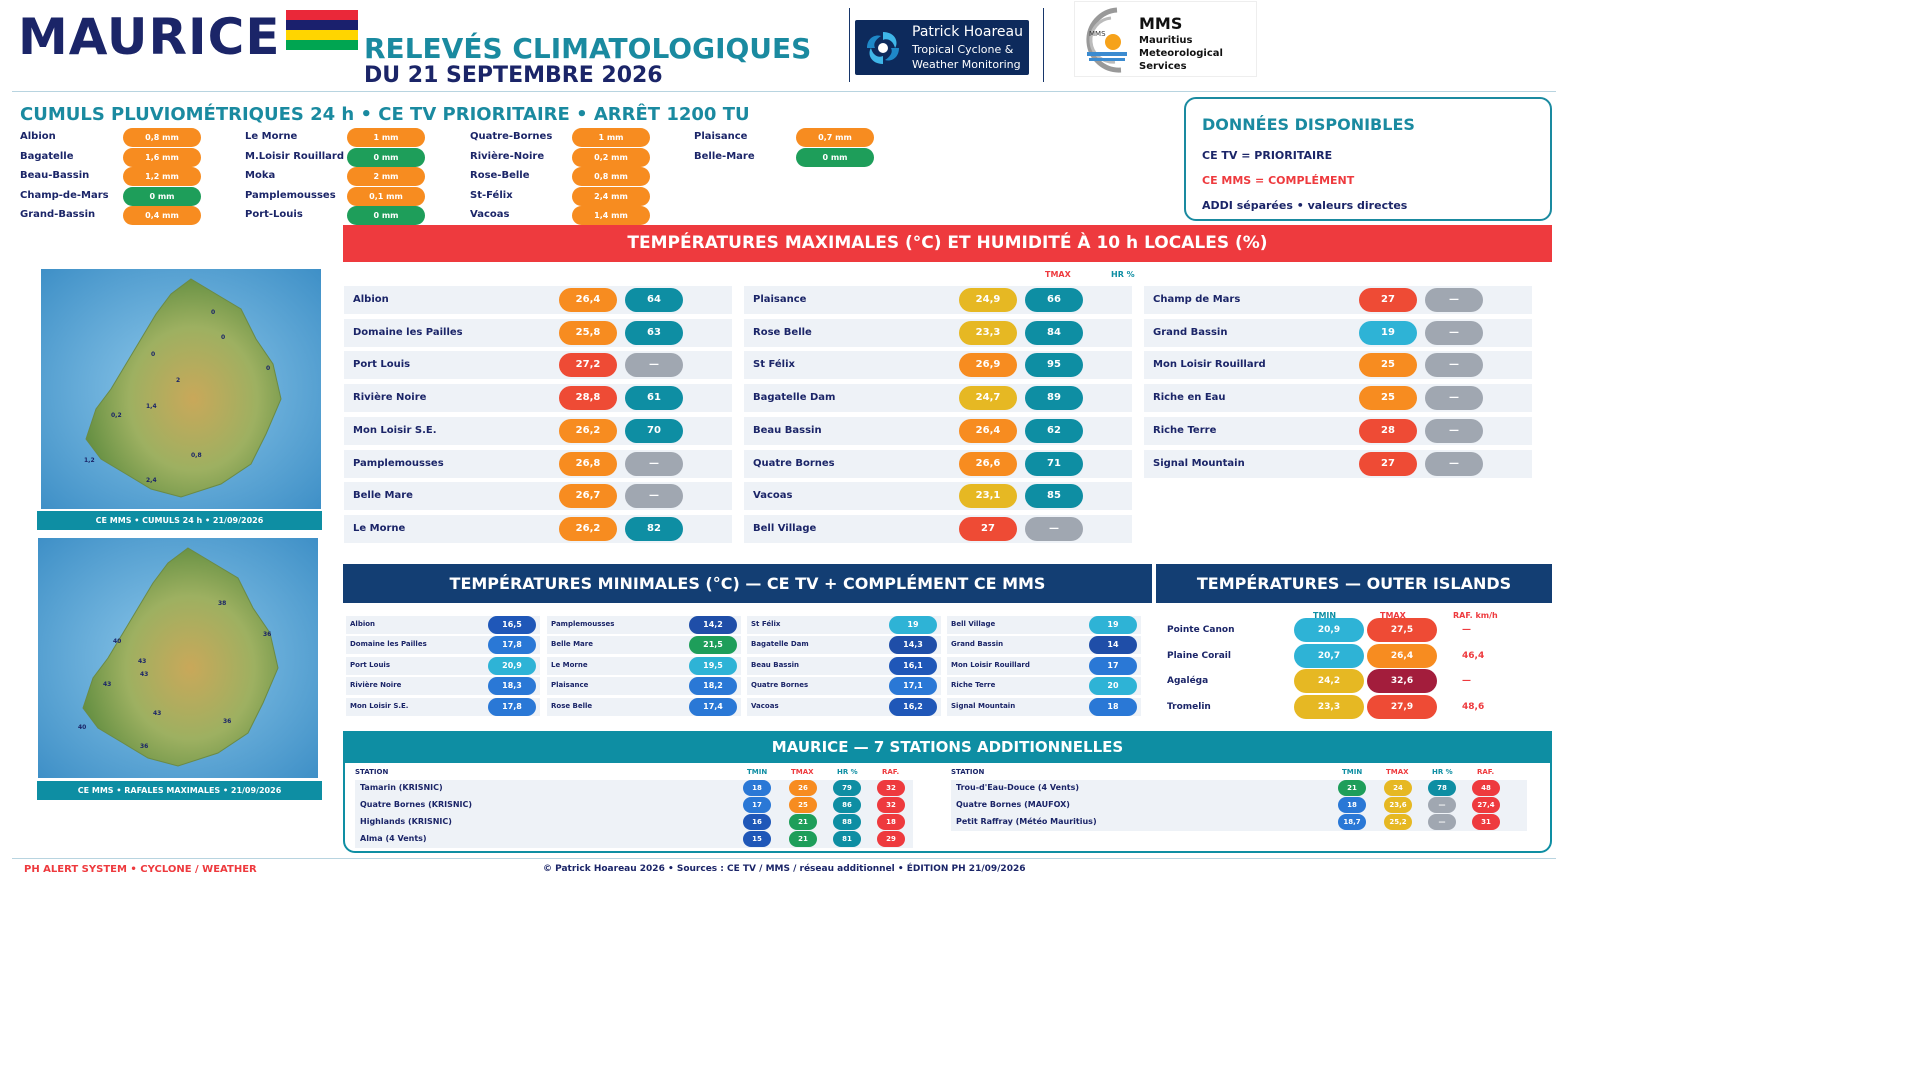 The width and height of the screenshot is (1920, 1080). What do you see at coordinates (512, 625) in the screenshot?
I see `tmin-value-pill: 16,5` at bounding box center [512, 625].